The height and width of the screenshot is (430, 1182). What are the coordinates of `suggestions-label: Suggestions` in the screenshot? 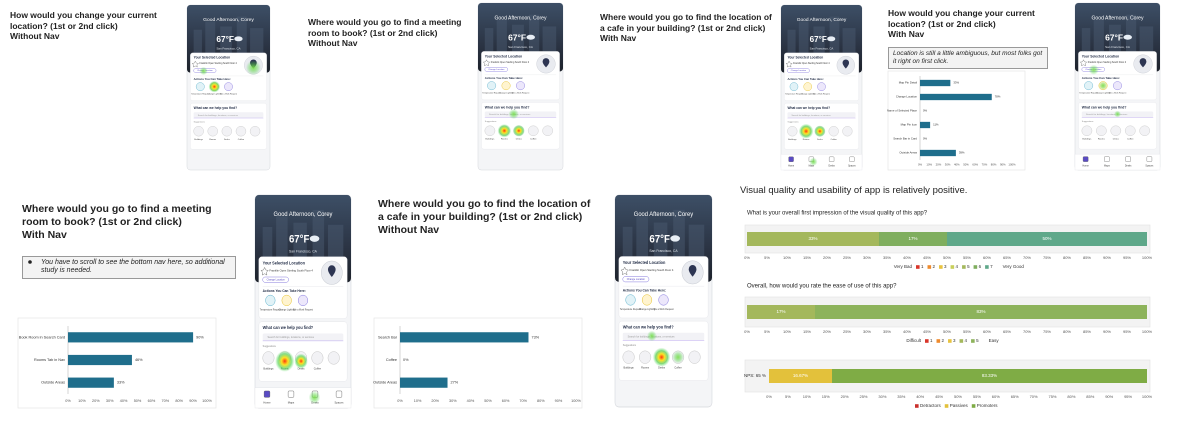 It's located at (199, 122).